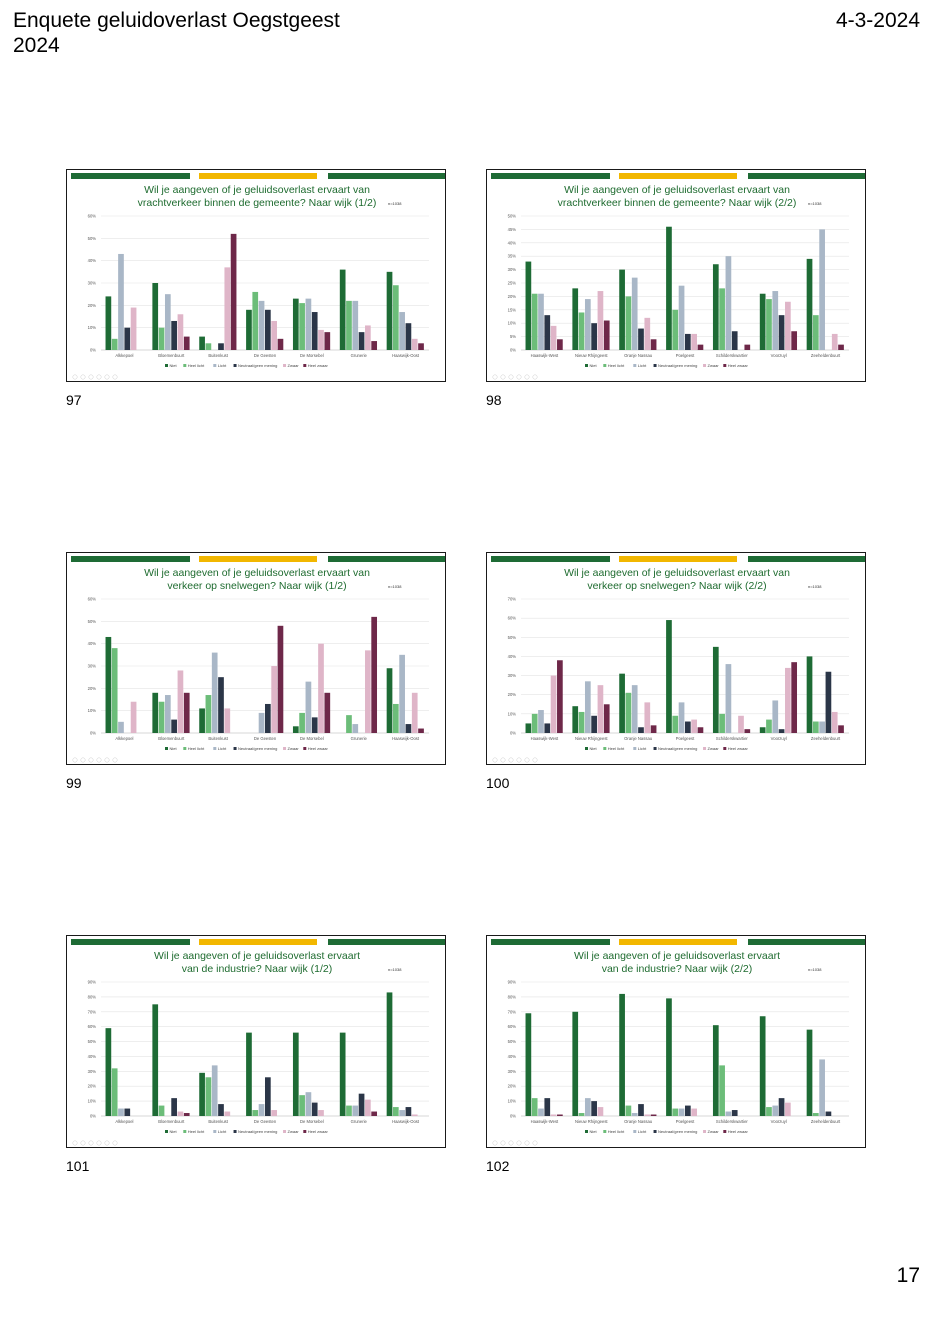 The height and width of the screenshot is (1320, 933). What do you see at coordinates (93, 350) in the screenshot?
I see `y-tick-label: 0%` at bounding box center [93, 350].